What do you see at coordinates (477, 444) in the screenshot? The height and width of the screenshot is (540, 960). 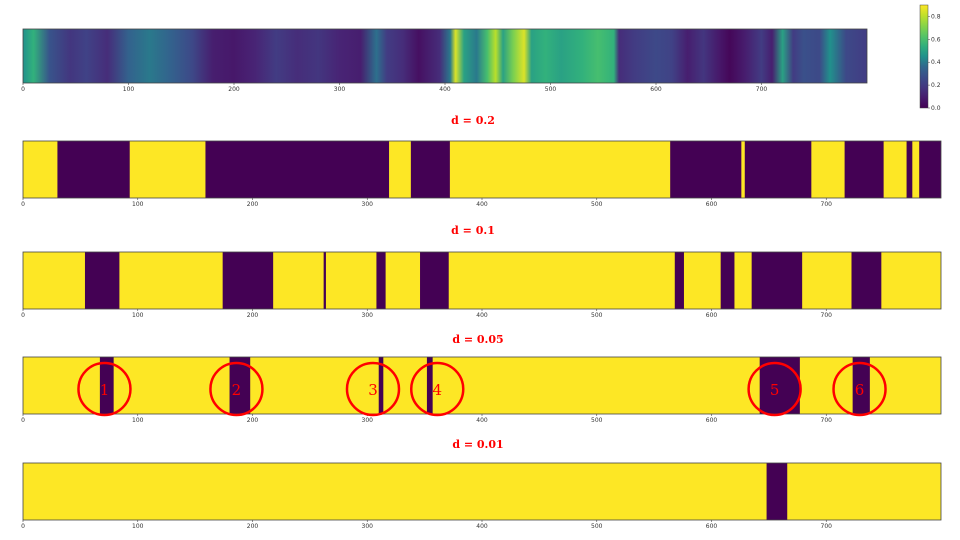 I see `title-d001: d = 0.01` at bounding box center [477, 444].